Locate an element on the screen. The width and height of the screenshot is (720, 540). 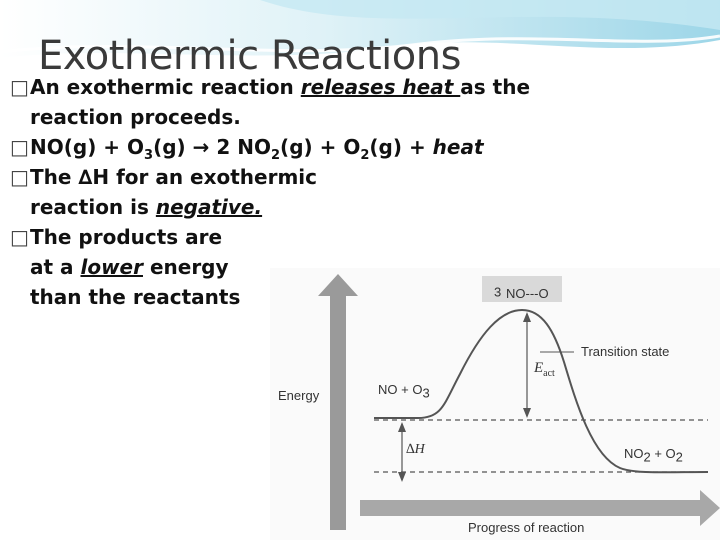
reaction-arrow-icon: → is located at coordinates (201, 147).